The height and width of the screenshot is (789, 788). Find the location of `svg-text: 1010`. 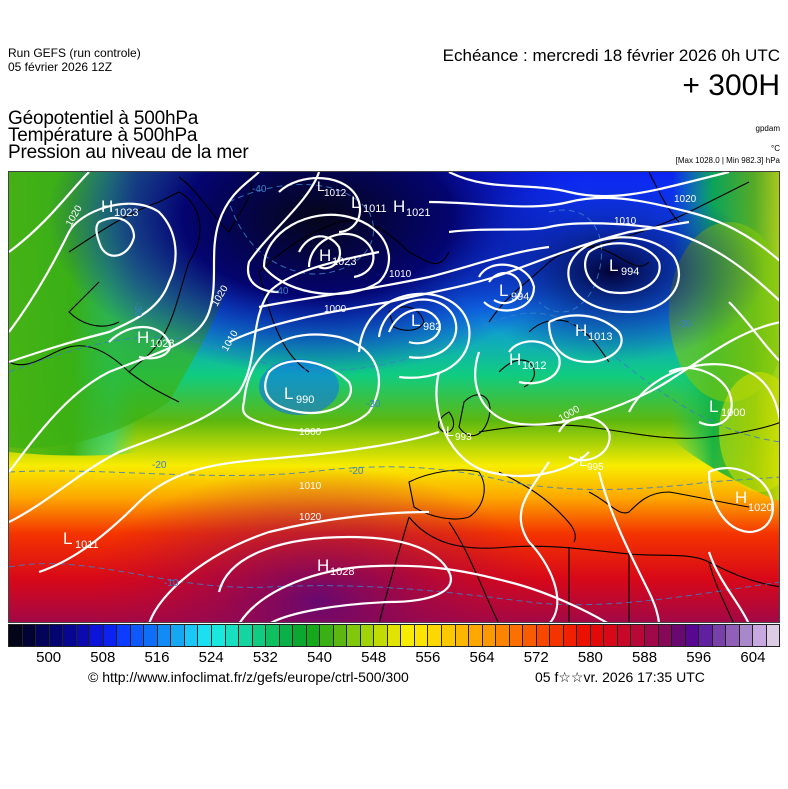

svg-text: 1010 is located at coordinates (310, 486).